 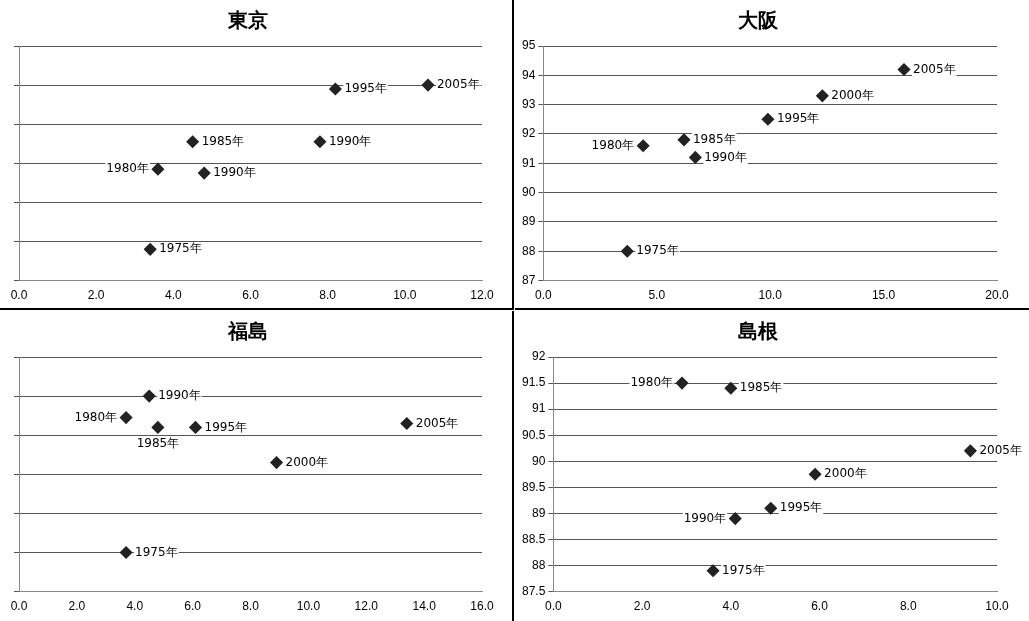 I want to click on y-tick-label: 87, so click(x=528, y=279).